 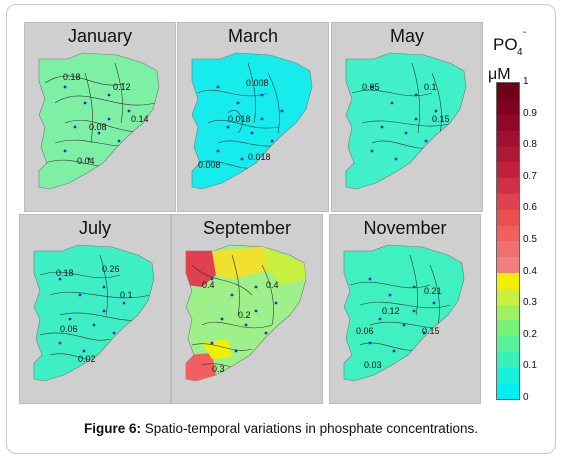 I want to click on map-july, so click(x=95, y=309).